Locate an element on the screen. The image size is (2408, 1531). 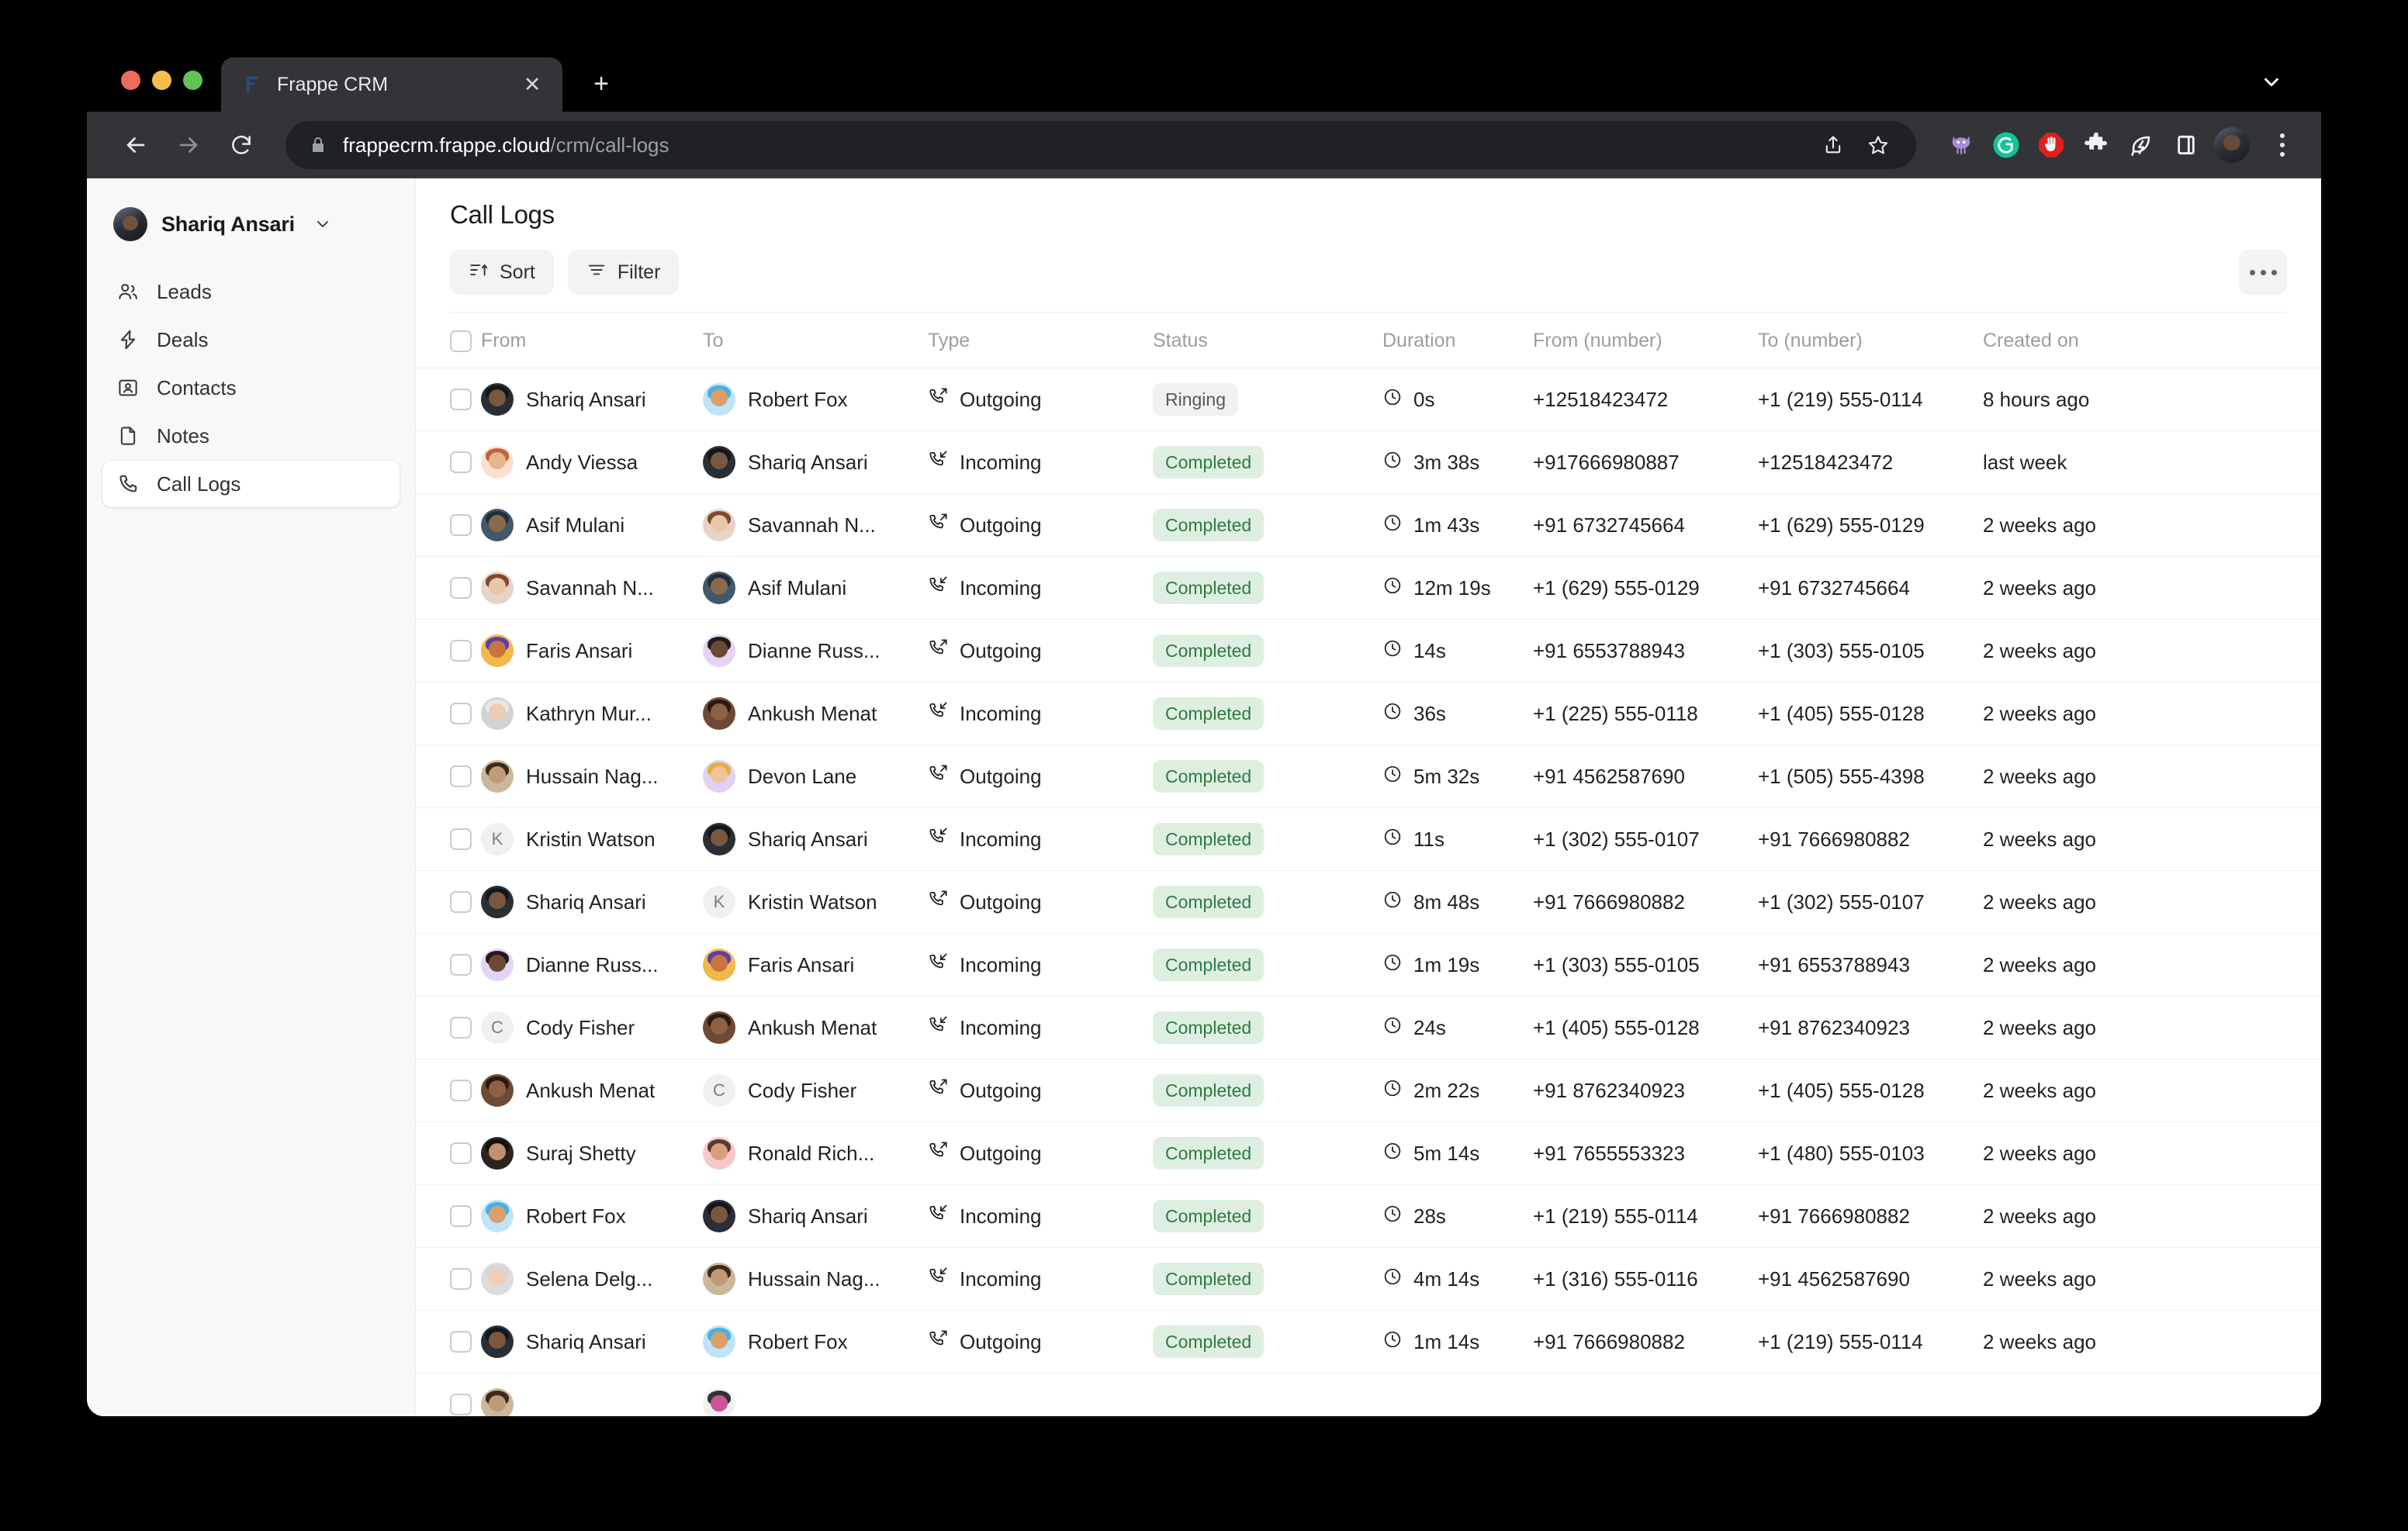
browser-tab-strip: Frappe CRM ✕ + is located at coordinates (1204, 78).